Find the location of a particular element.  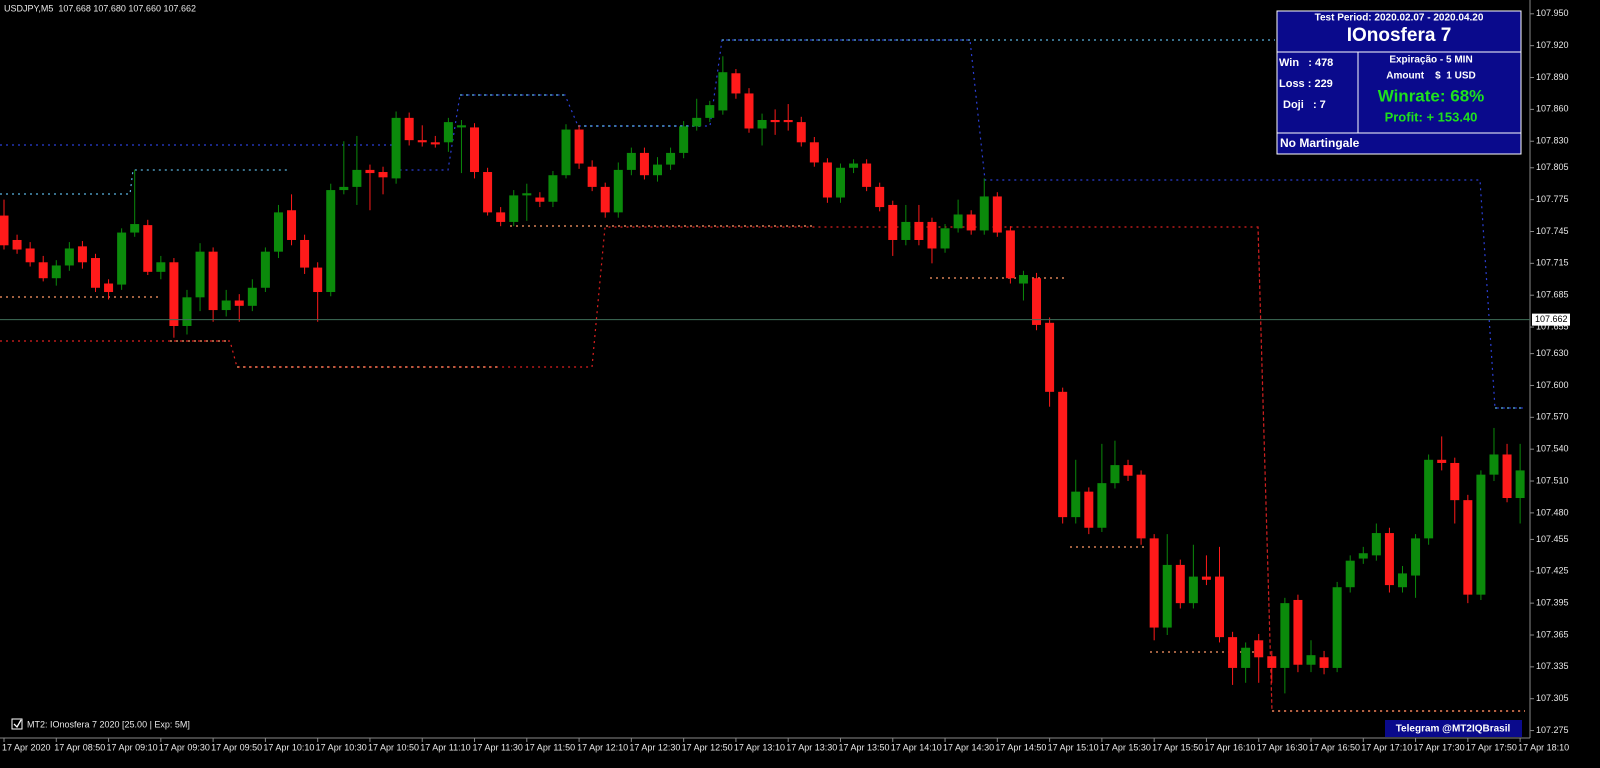

y-tick-label: 107.860 is located at coordinates (1552, 109).